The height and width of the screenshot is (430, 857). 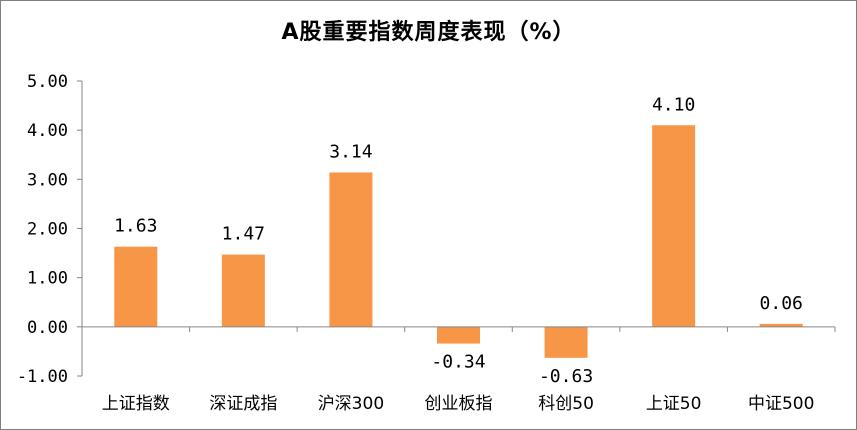 What do you see at coordinates (458, 362) in the screenshot?
I see `data-label: -0.34` at bounding box center [458, 362].